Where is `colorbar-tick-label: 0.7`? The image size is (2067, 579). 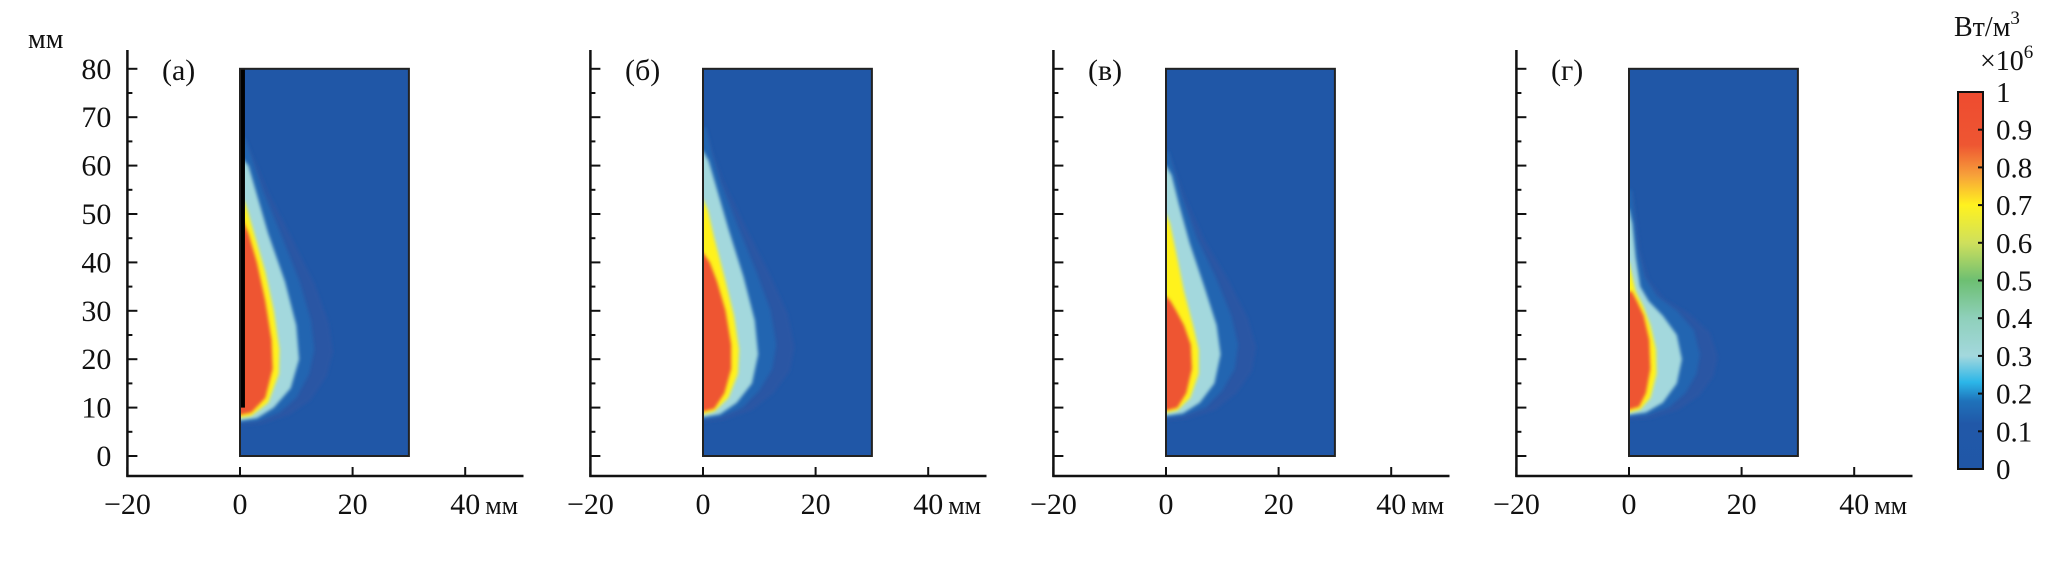
colorbar-tick-label: 0.7 is located at coordinates (2014, 206).